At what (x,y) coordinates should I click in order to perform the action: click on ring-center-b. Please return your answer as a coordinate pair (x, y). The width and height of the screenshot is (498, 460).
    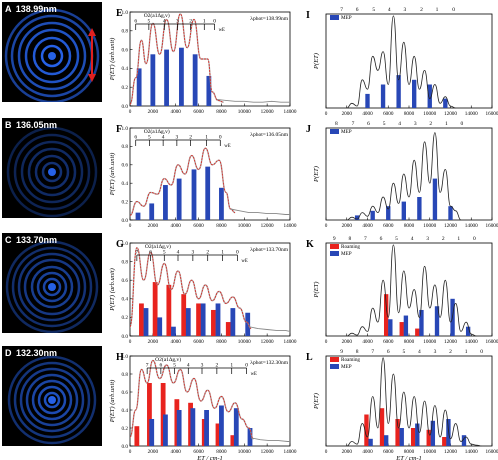
    Looking at the image, I should click on (52, 172).